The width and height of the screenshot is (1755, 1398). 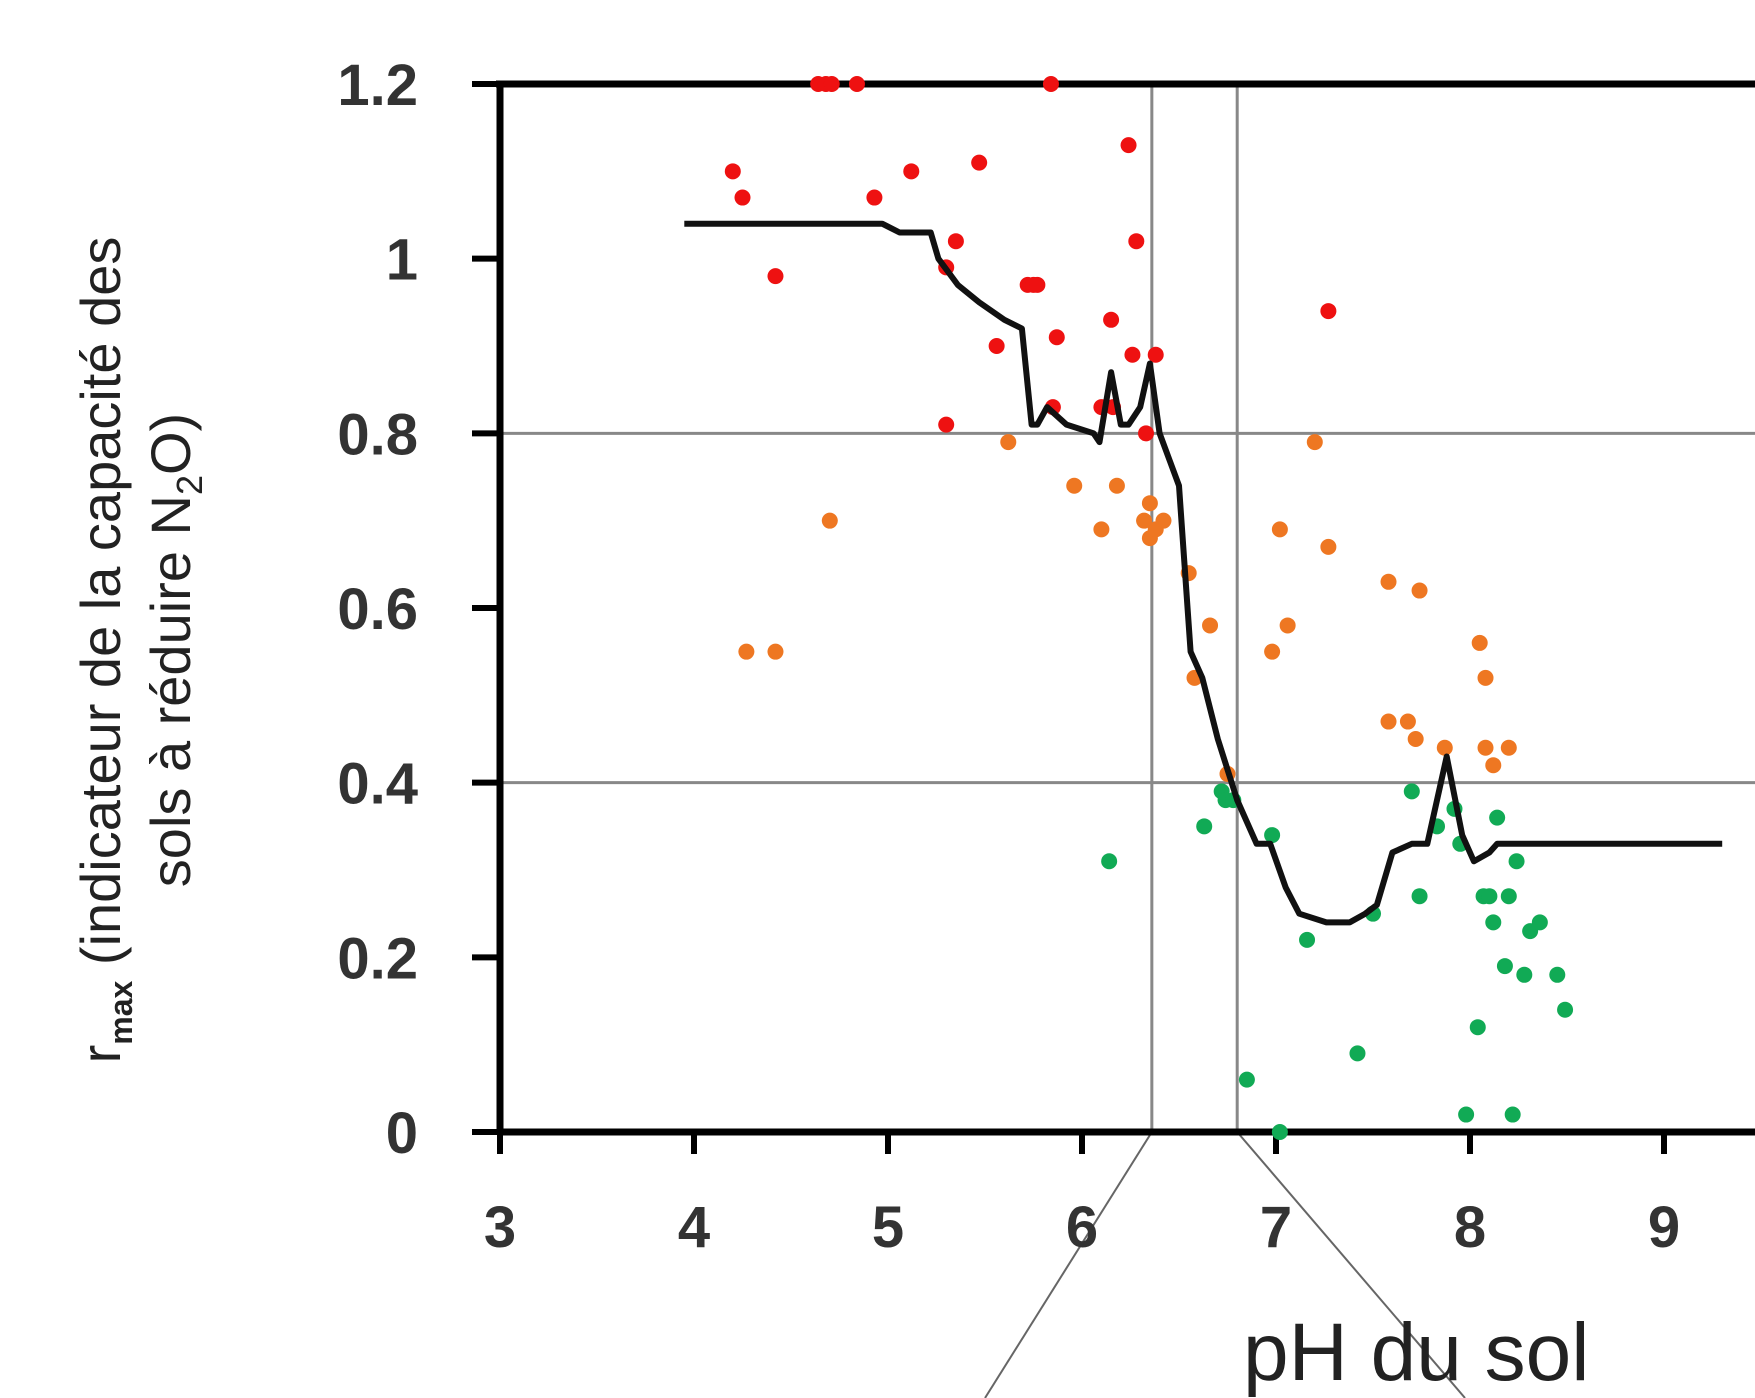 What do you see at coordinates (377, 609) in the screenshot?
I see `y-tick-label: 0.6` at bounding box center [377, 609].